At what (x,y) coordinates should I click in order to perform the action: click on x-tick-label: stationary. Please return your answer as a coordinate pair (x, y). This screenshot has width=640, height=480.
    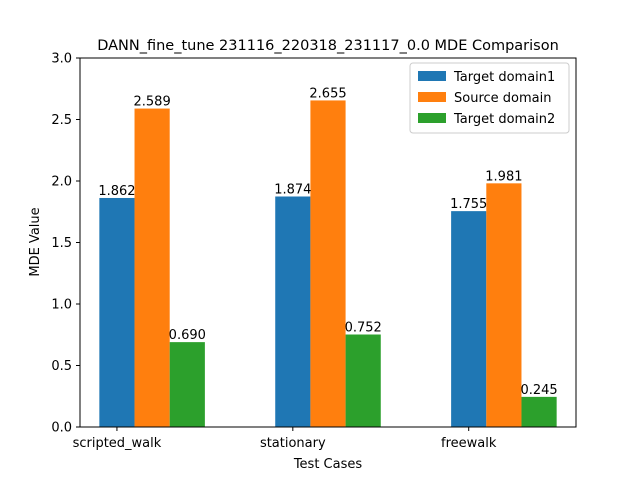
    Looking at the image, I should click on (293, 443).